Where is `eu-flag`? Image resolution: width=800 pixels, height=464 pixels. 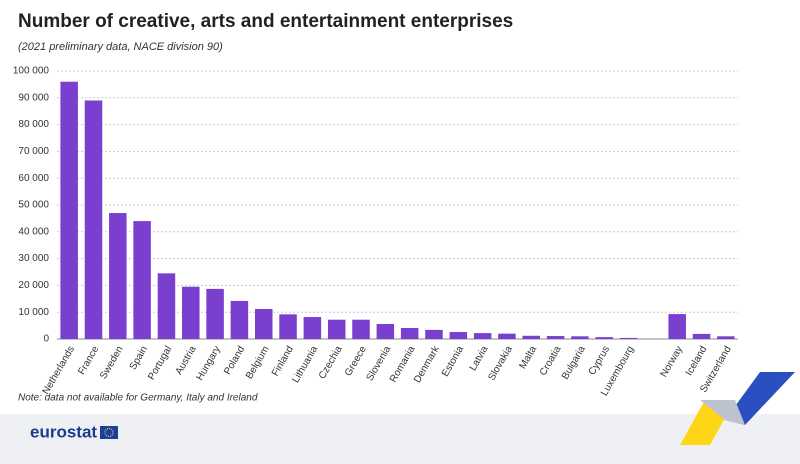
eu-flag is located at coordinates (109, 432).